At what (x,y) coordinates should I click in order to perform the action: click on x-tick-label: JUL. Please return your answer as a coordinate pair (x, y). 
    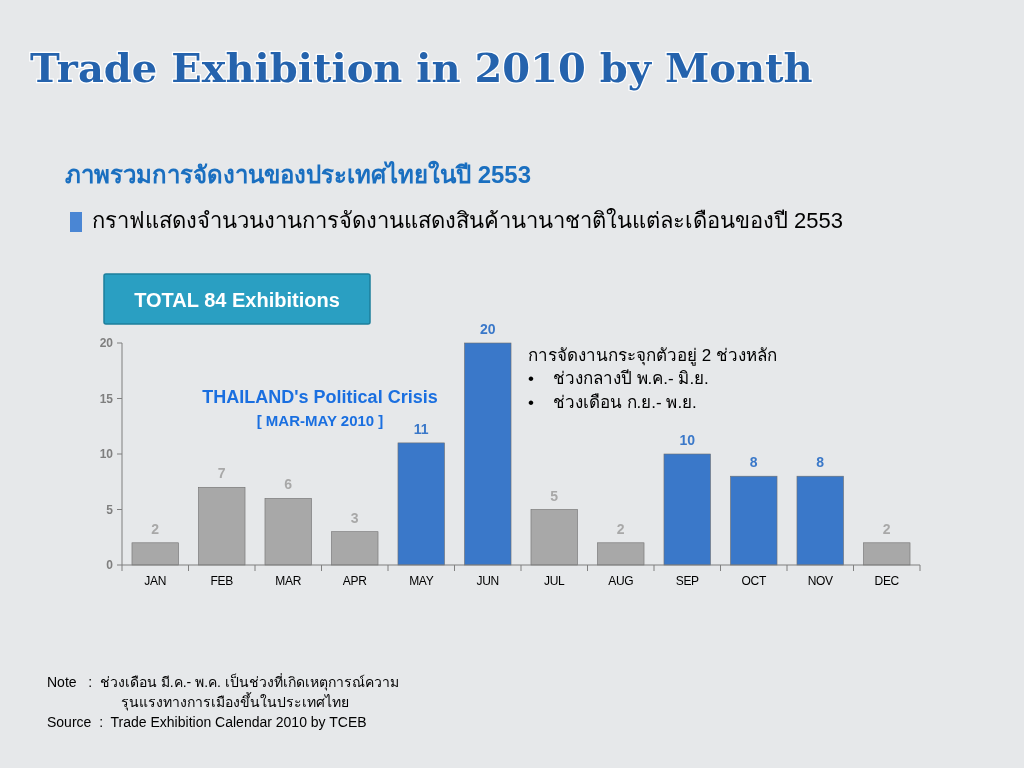
    Looking at the image, I should click on (555, 581).